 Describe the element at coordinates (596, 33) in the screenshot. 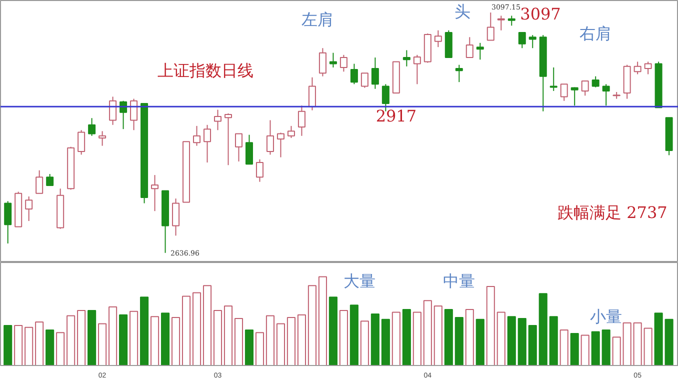

I see `annotation: 右肩` at that location.